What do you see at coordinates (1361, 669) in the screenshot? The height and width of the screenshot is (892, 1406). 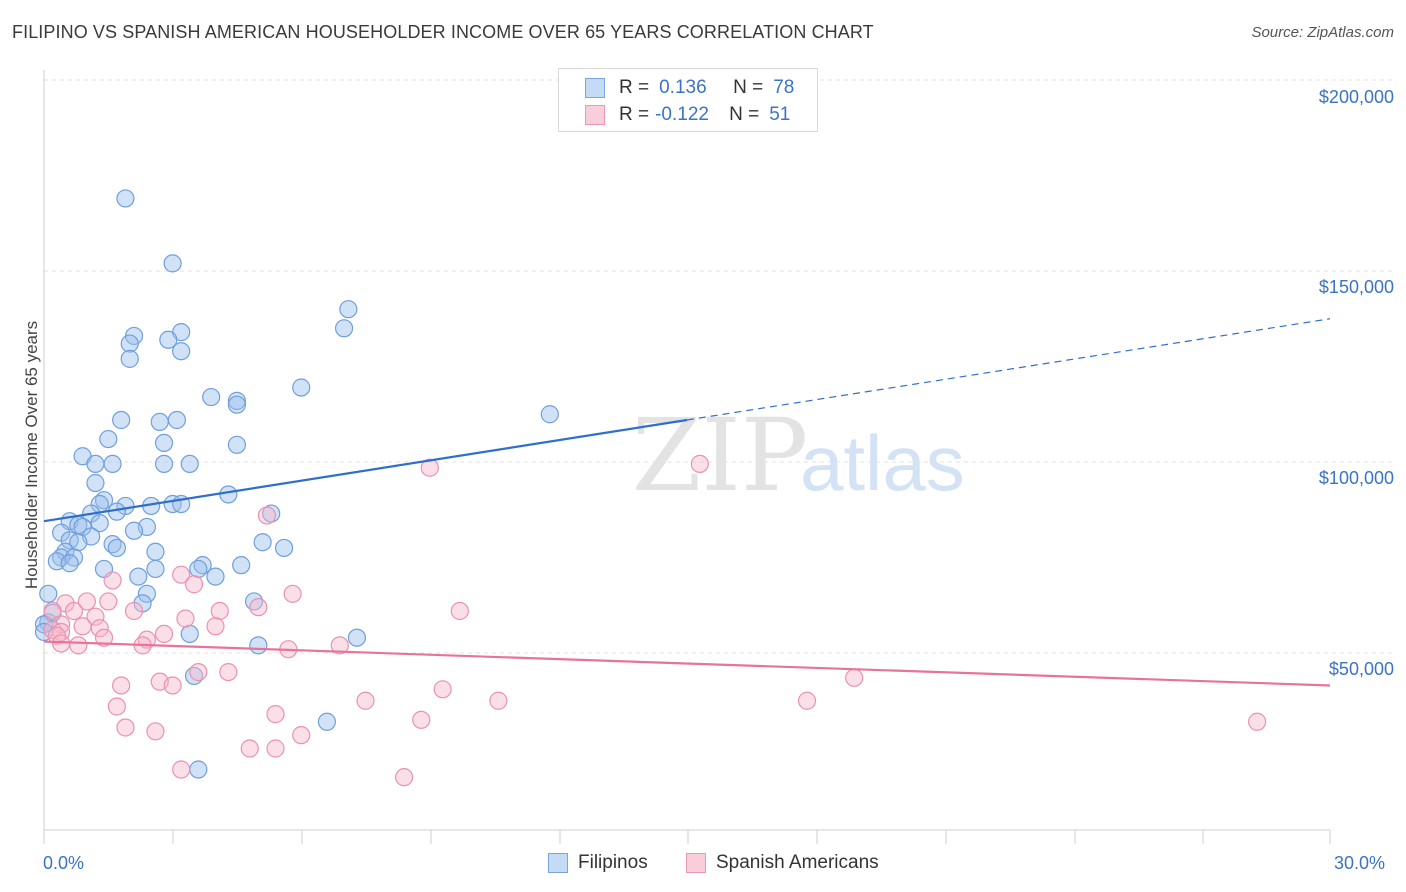 I see `y-tick-label-50000: $50,000` at bounding box center [1361, 669].